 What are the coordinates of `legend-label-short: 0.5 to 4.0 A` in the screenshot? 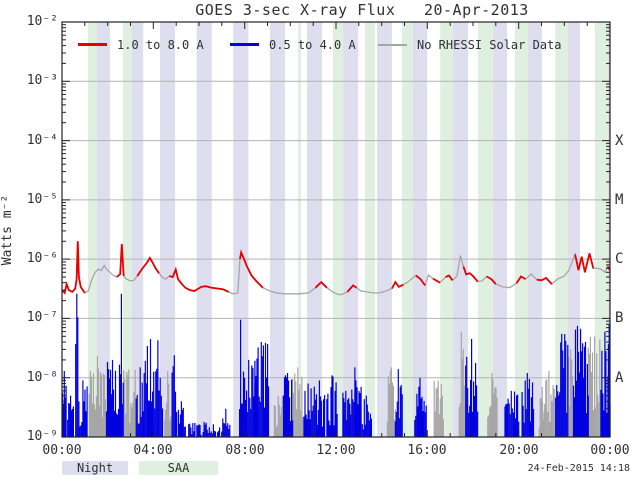 It's located at (312, 44).